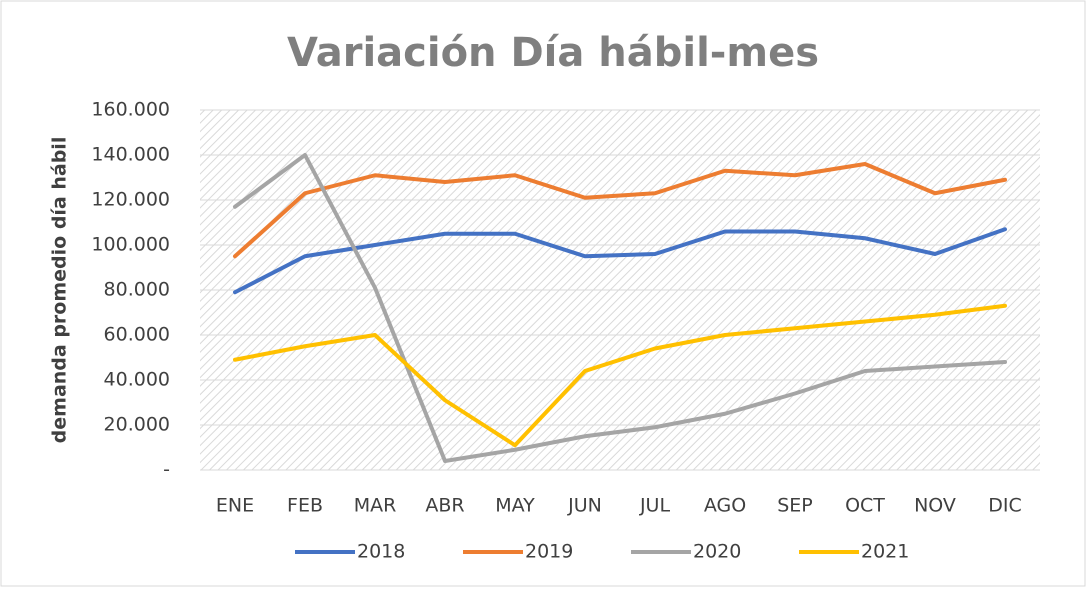 The image size is (1086, 591). Describe the element at coordinates (655, 506) in the screenshot. I see `x-tick-label: JUL` at that location.